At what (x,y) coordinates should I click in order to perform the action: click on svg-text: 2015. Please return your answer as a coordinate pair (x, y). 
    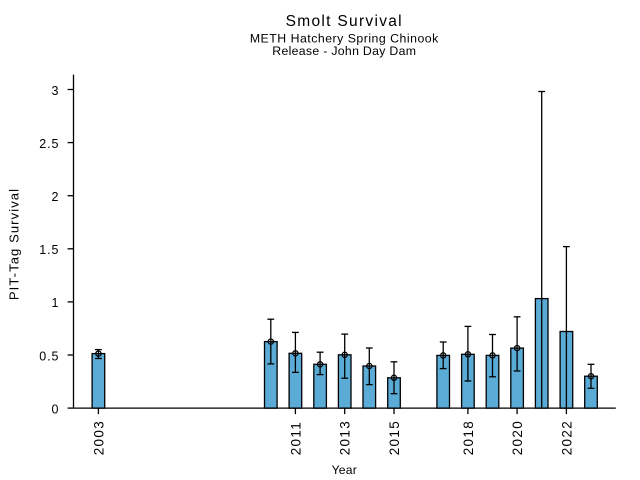
    Looking at the image, I should click on (394, 437).